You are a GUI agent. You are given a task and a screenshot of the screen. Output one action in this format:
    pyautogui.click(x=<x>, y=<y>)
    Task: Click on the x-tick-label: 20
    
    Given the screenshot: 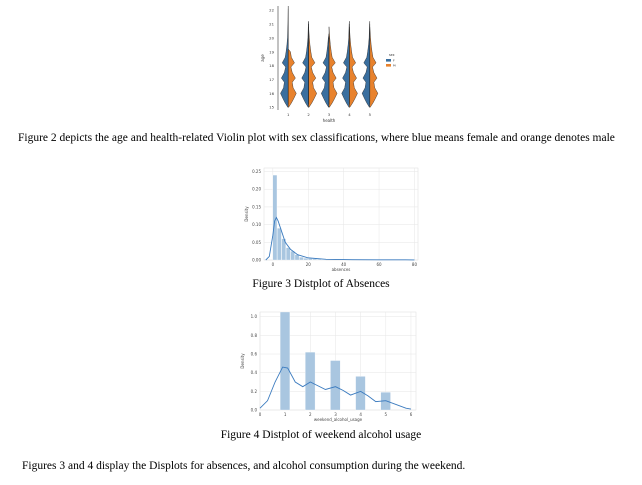 What is the action you would take?
    pyautogui.click(x=309, y=264)
    